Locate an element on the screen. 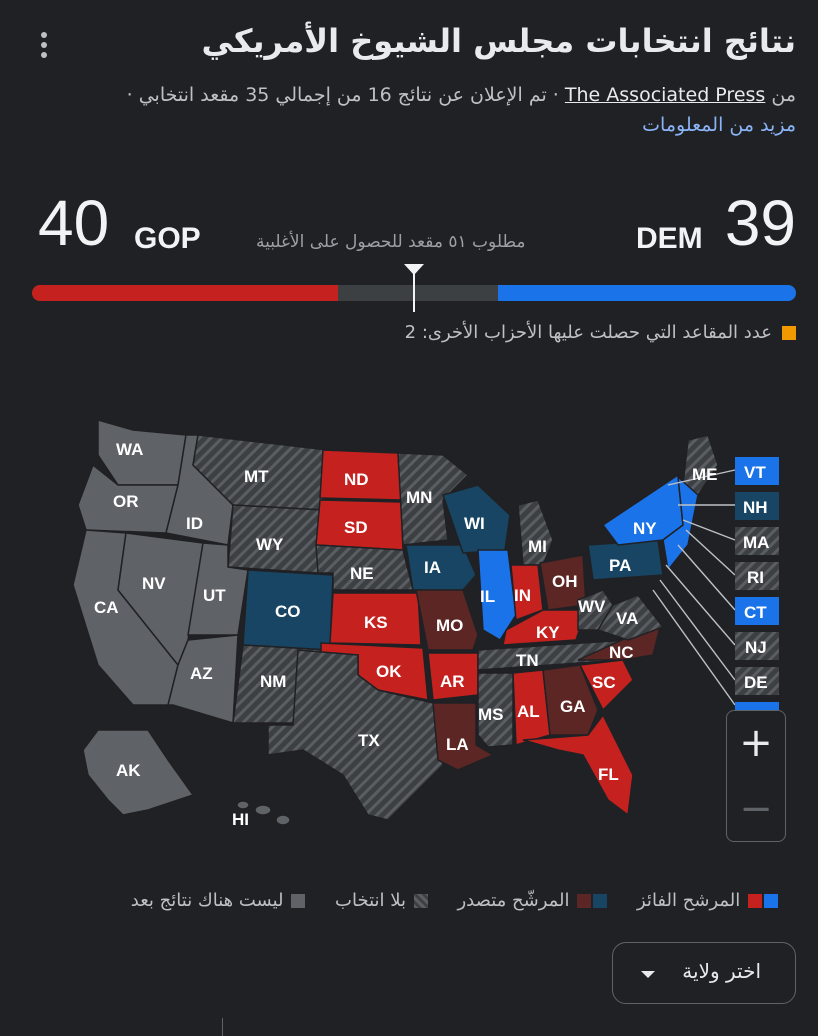  winner-dem-swatch is located at coordinates (771, 901).